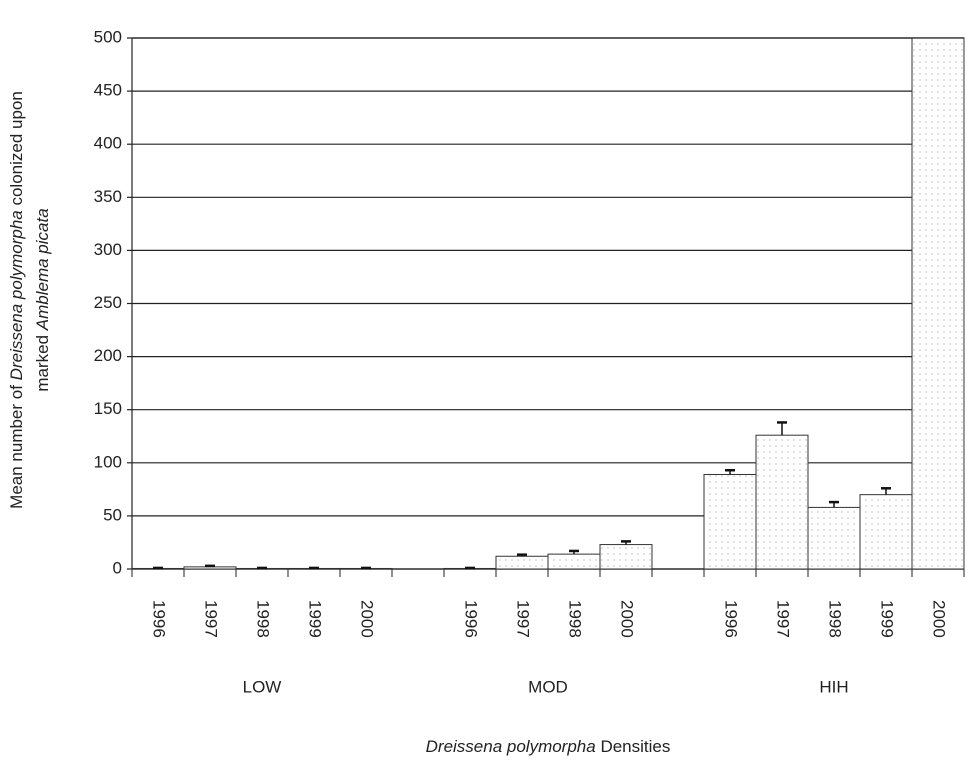  I want to click on y-tick-label: 350, so click(108, 196).